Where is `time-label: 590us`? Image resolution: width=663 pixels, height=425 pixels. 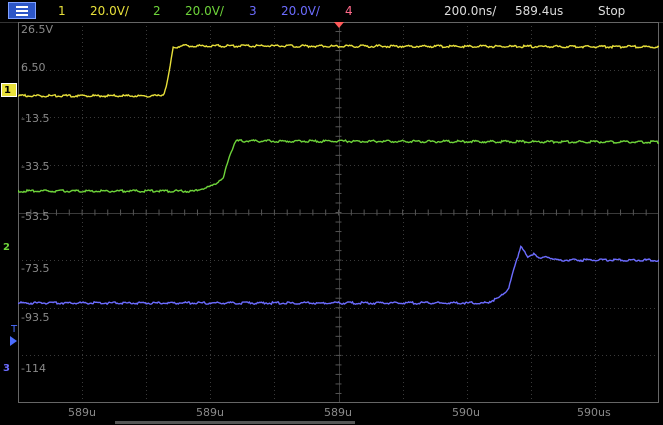 time-label: 590us is located at coordinates (594, 412).